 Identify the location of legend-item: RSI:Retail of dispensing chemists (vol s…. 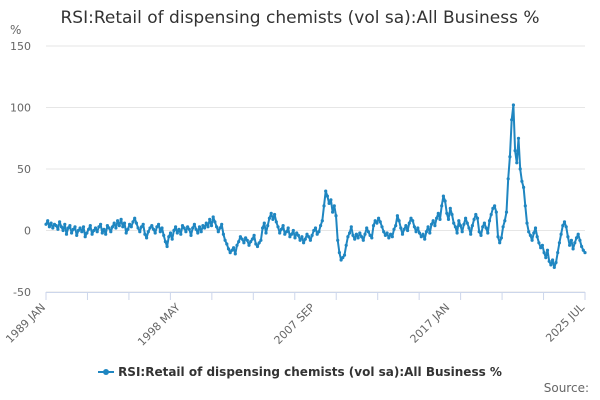
(300, 372).